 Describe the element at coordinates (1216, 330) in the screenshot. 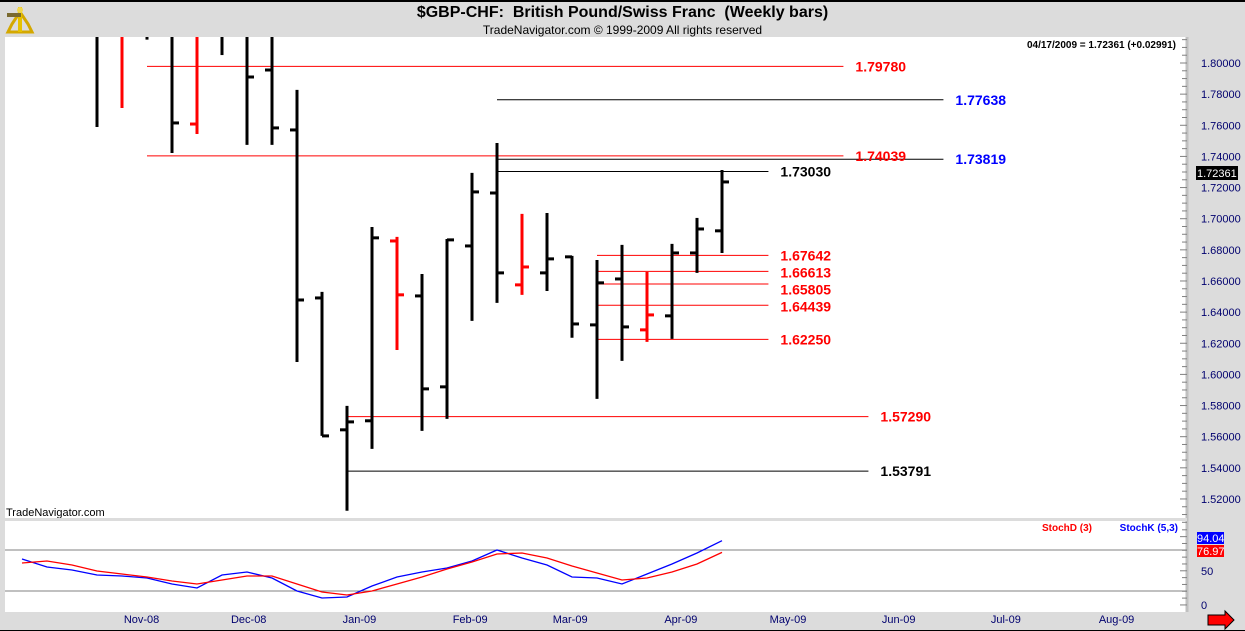

I see `axis-background` at that location.